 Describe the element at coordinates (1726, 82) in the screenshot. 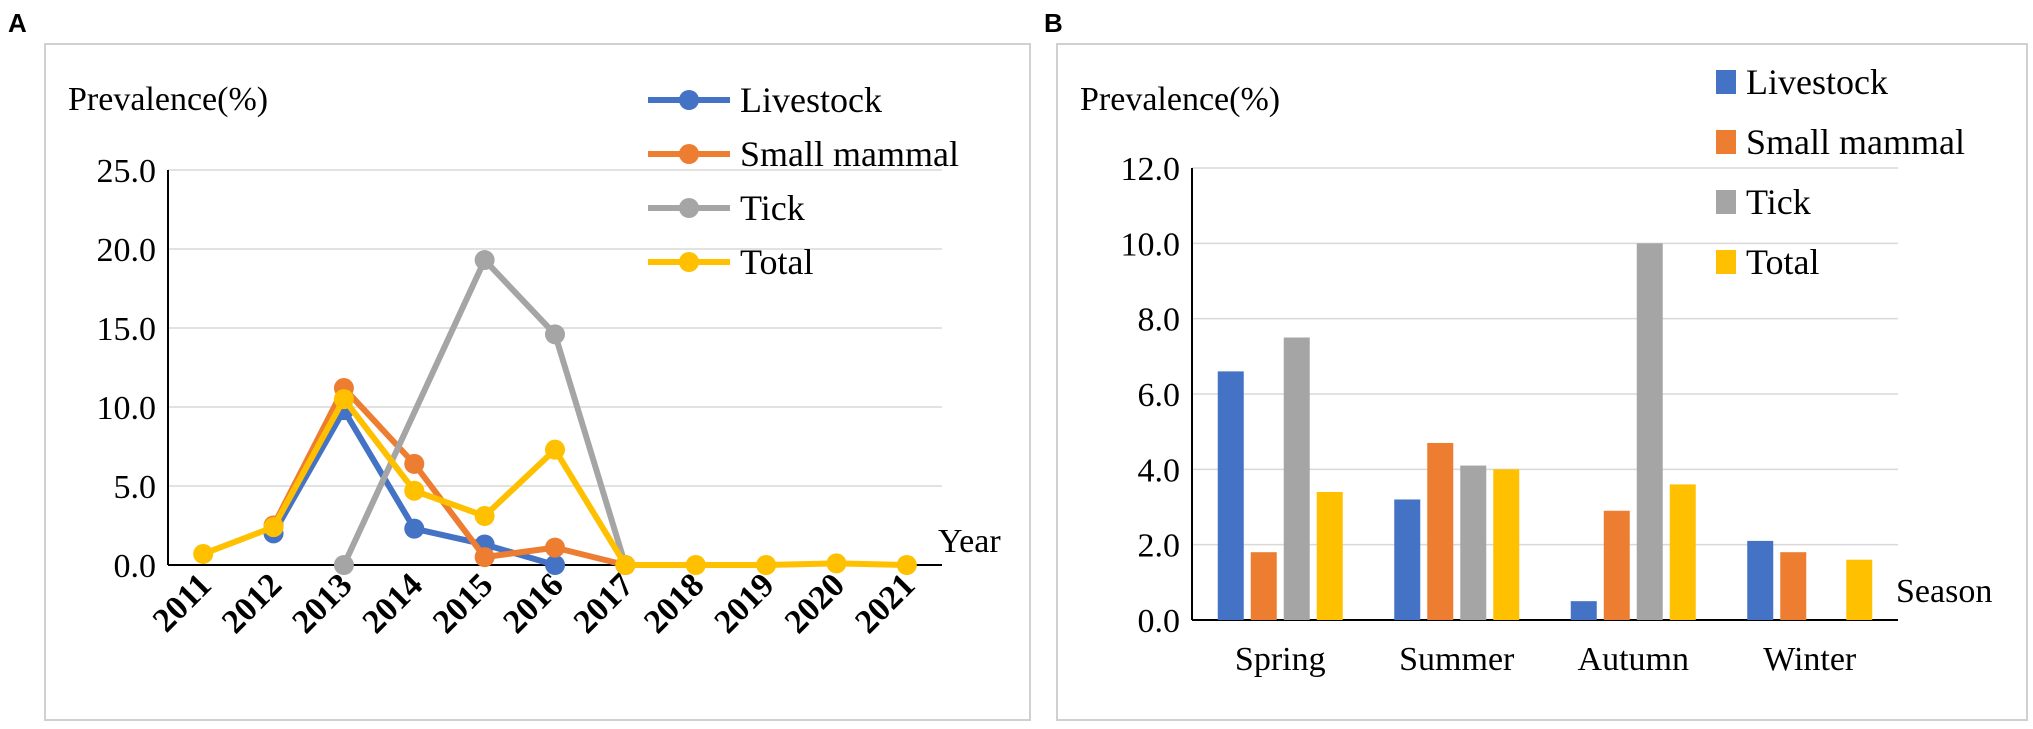

I see `legend-swatch-livestock` at that location.